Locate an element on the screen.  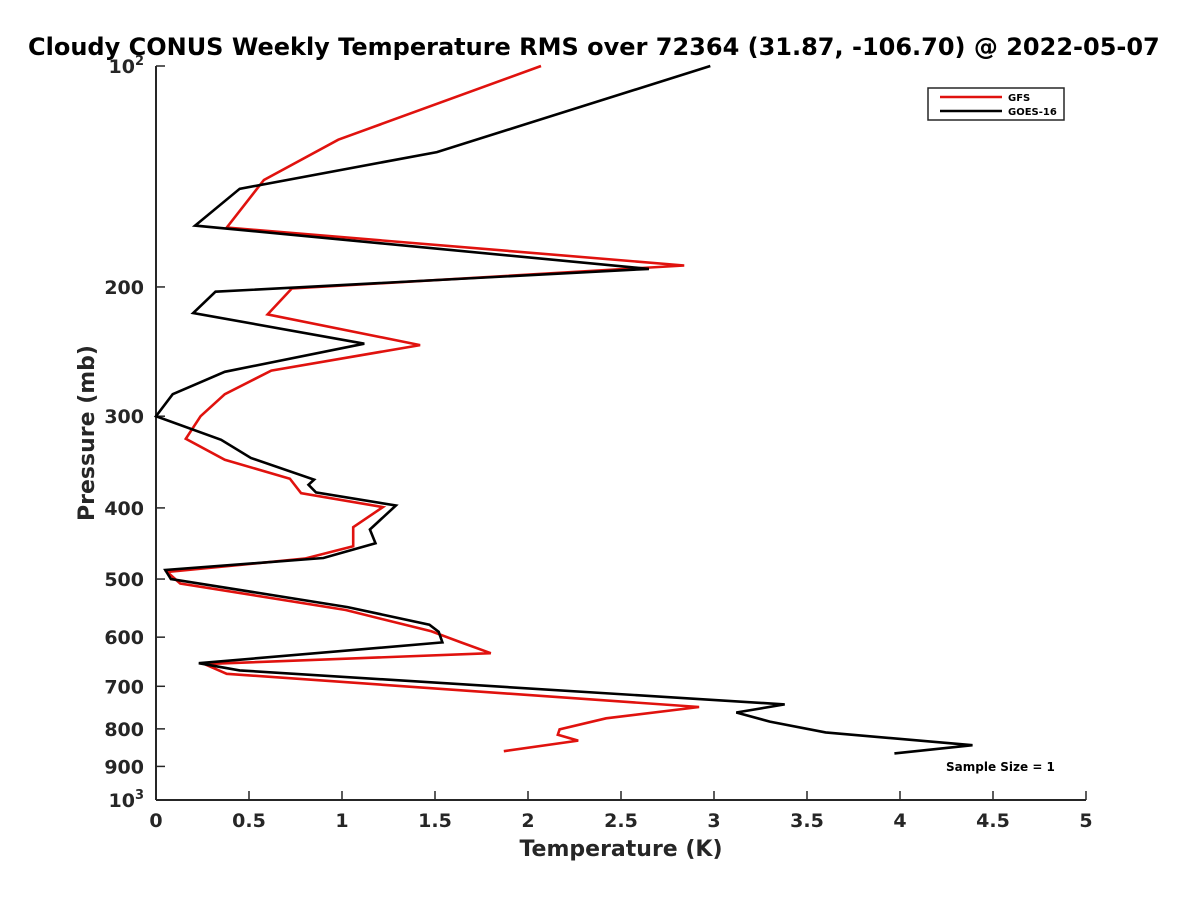
y-ticks: 10² 200 300 400 500 600 700 800 900 10³ is located at coordinates (134, 433).